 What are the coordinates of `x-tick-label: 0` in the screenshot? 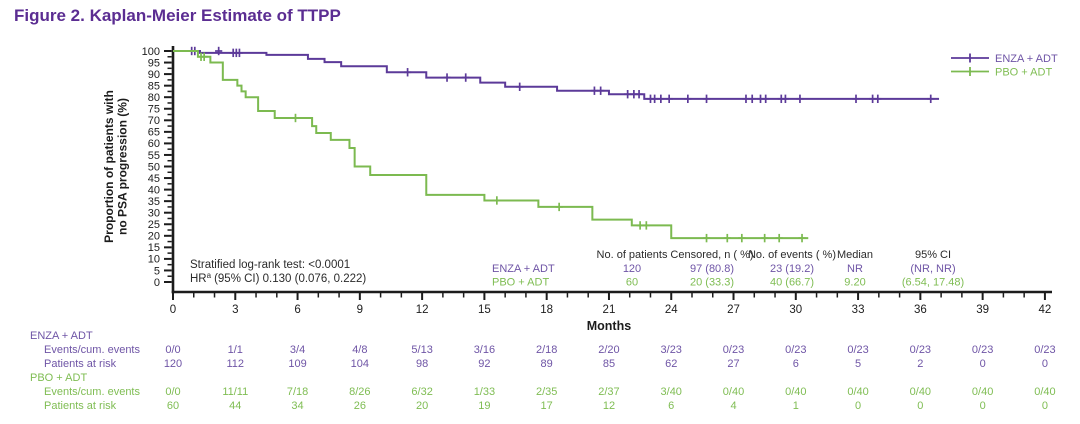 It's located at (173, 310).